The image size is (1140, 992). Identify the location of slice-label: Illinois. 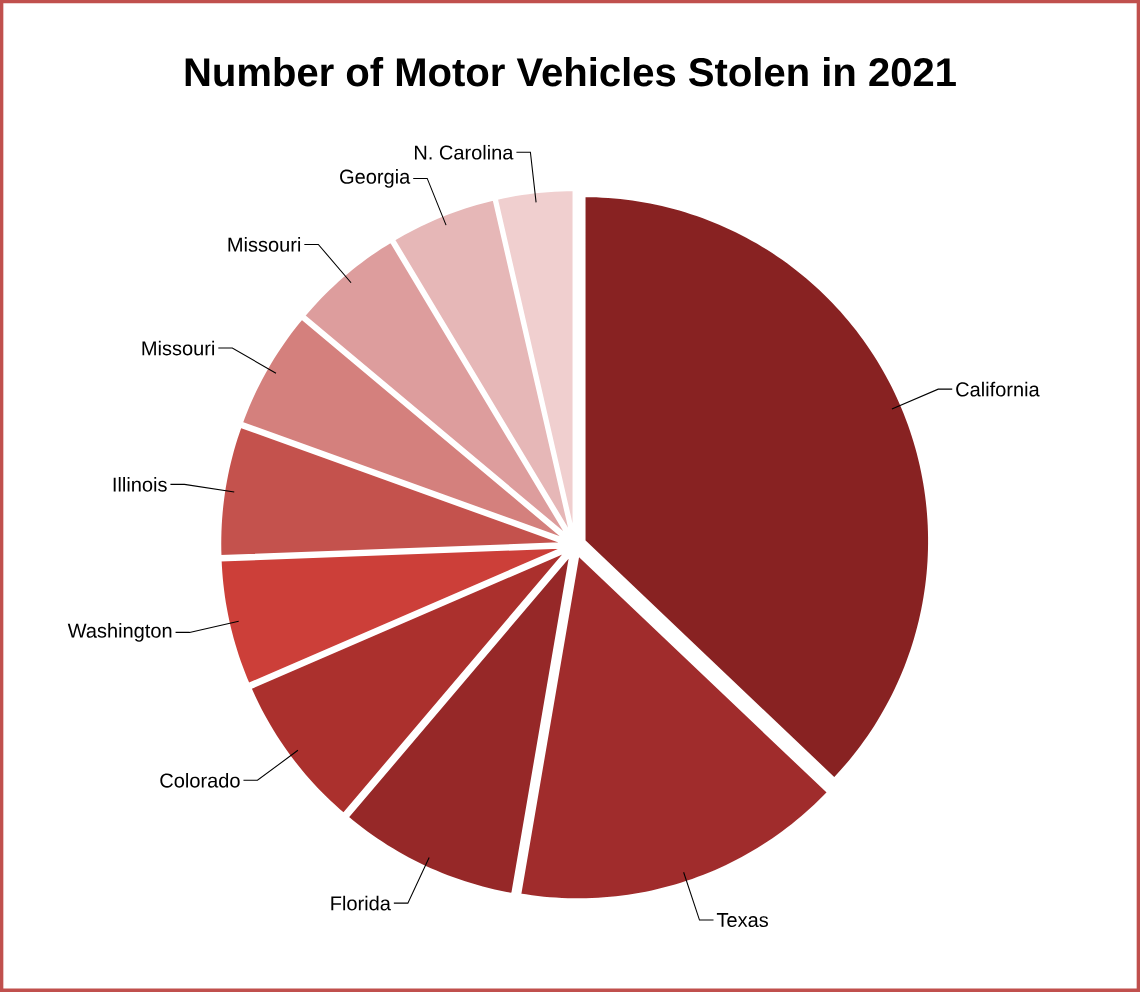
(140, 484).